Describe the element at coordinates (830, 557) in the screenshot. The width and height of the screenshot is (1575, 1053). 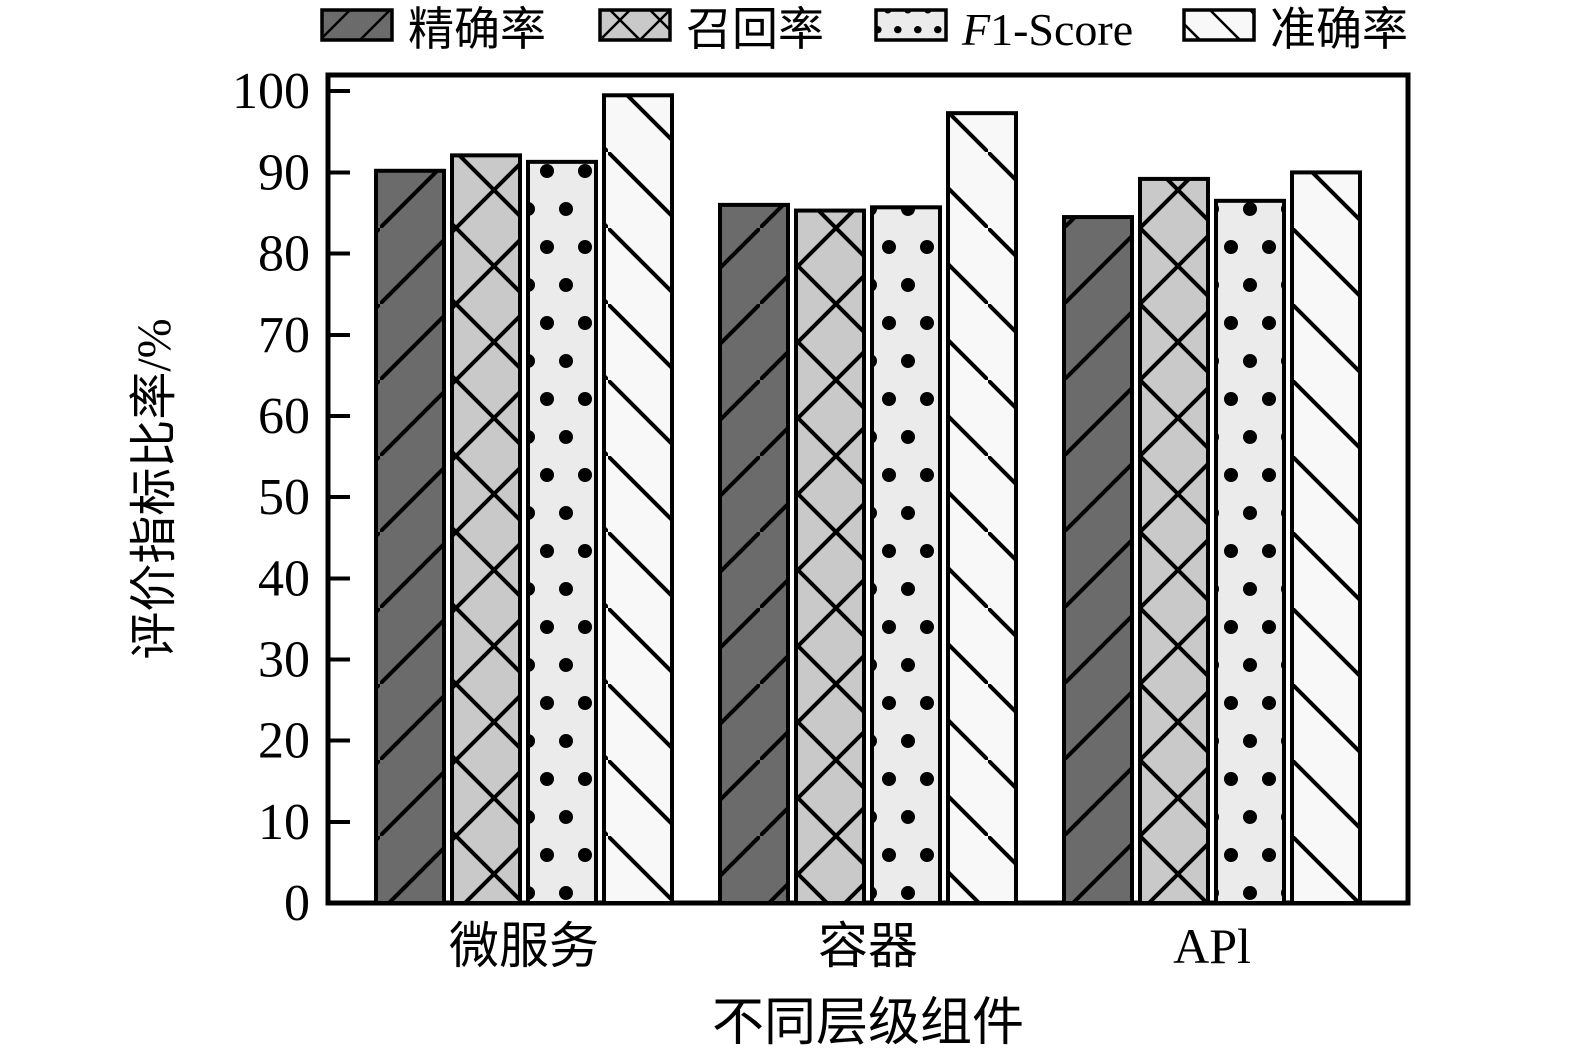
I see `bar-容器-召回率` at that location.